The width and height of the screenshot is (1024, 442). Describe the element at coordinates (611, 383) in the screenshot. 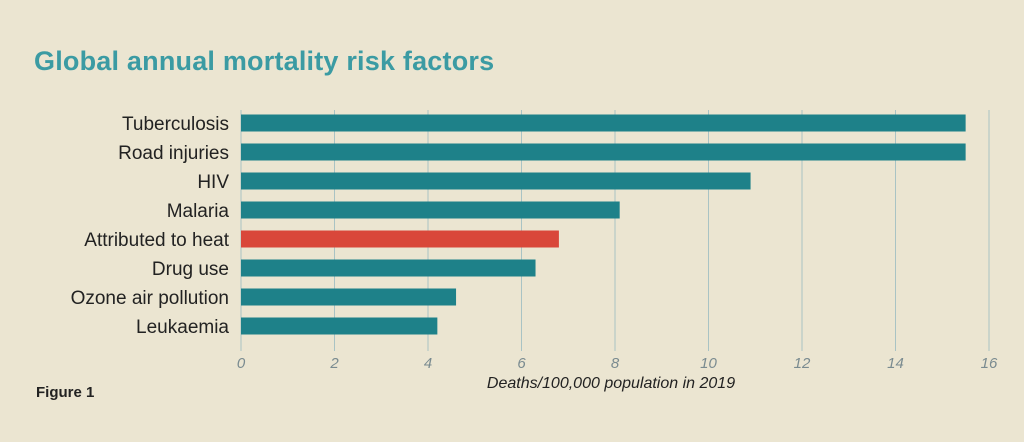

I see `x-axis-label: Deaths/100,000 population in 2019` at that location.